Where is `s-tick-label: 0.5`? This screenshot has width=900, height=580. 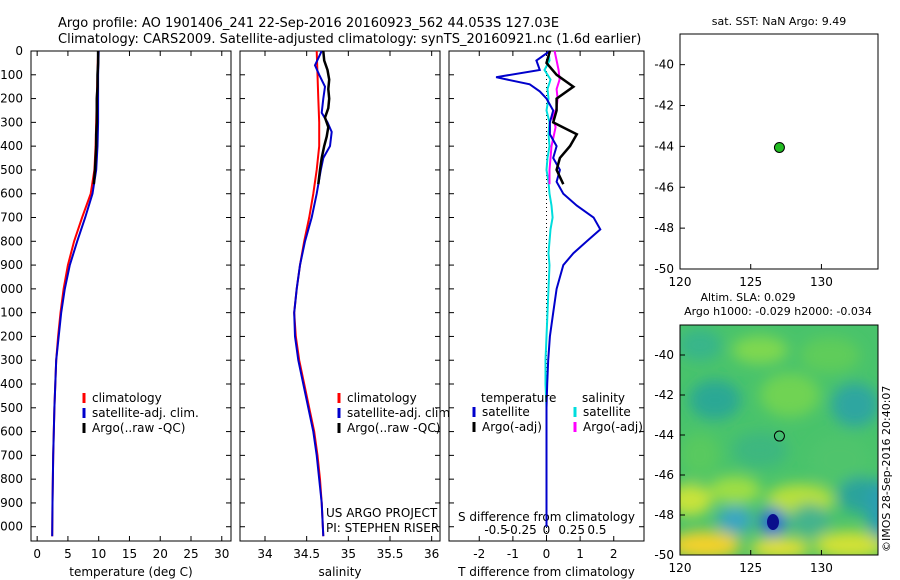
s-tick-label: 0.5 is located at coordinates (596, 530).